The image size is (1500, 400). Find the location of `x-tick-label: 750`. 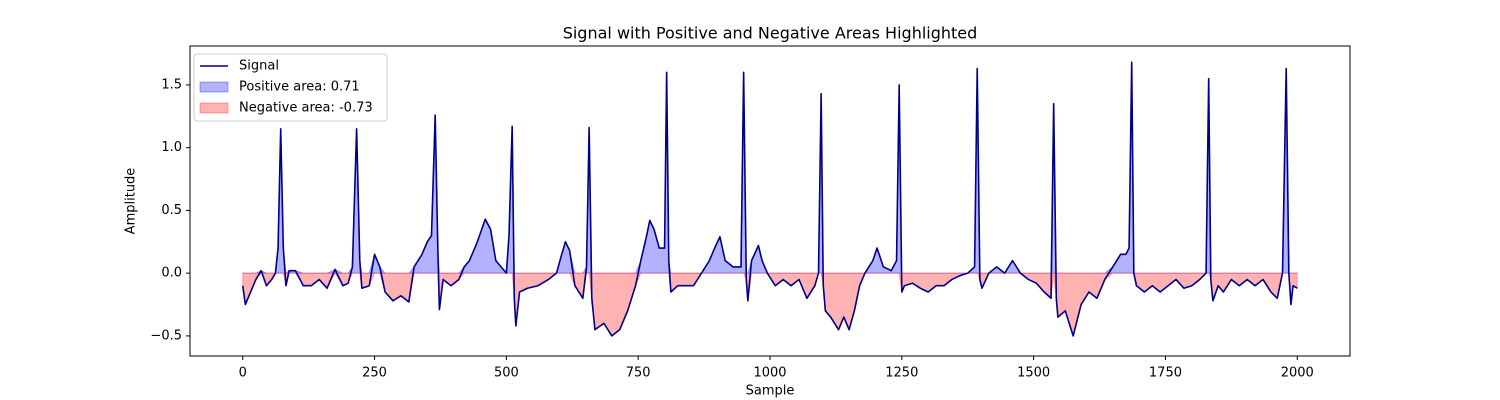

x-tick-label: 750 is located at coordinates (638, 373).